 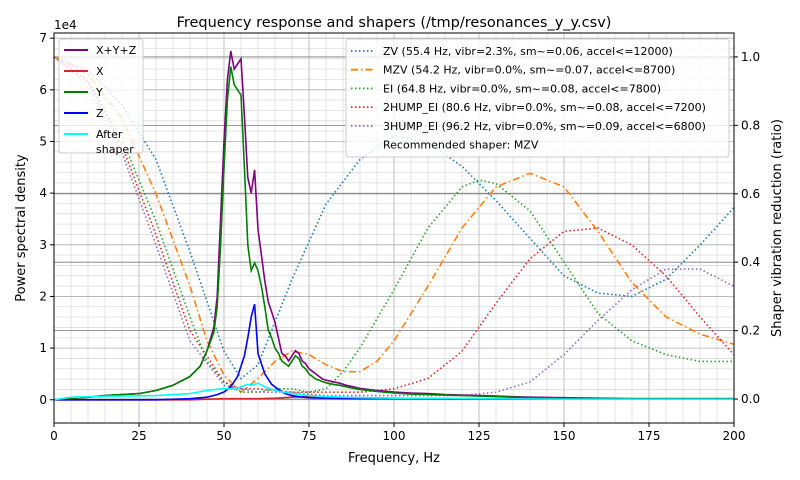 What do you see at coordinates (777, 228) in the screenshot?
I see `y2-axis-label: Shaper vibration reduction (ratio)` at bounding box center [777, 228].